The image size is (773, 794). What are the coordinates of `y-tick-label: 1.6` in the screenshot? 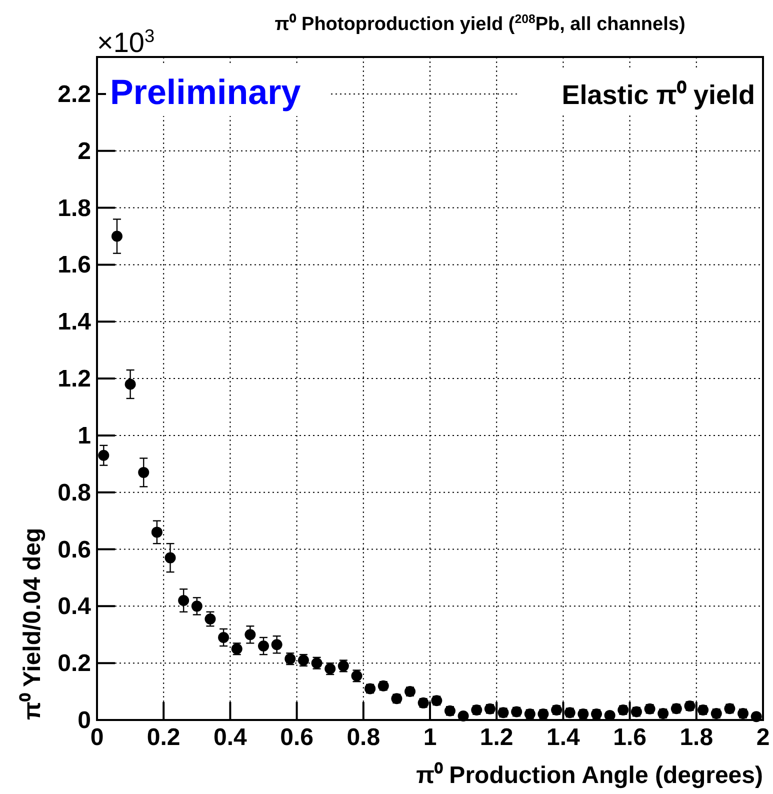 It's located at (74, 265).